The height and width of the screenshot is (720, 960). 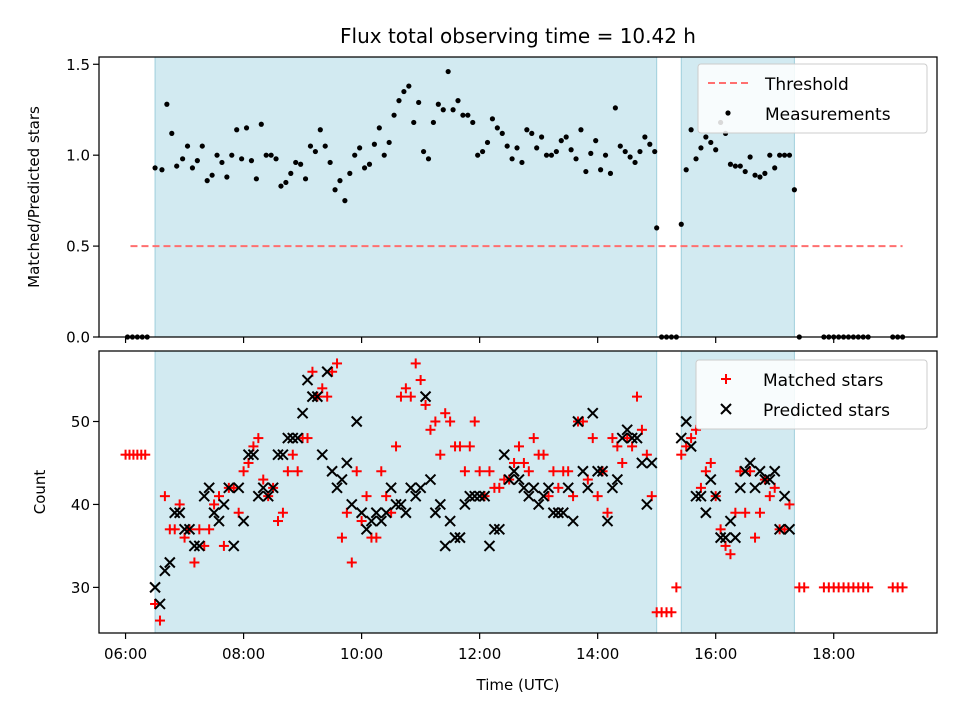 I want to click on x-tick-label: 06:00, so click(x=125, y=654).